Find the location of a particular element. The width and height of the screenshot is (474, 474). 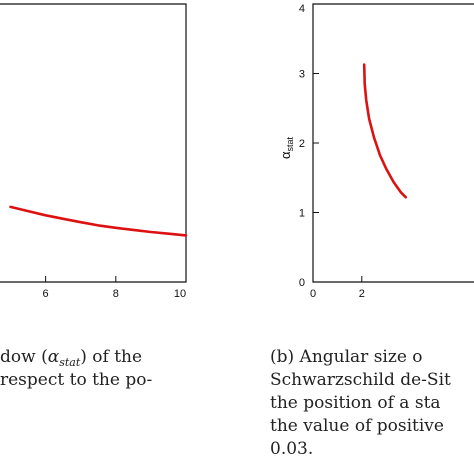

left-caption-line-2-text: respect to the po- is located at coordinates (76, 380).